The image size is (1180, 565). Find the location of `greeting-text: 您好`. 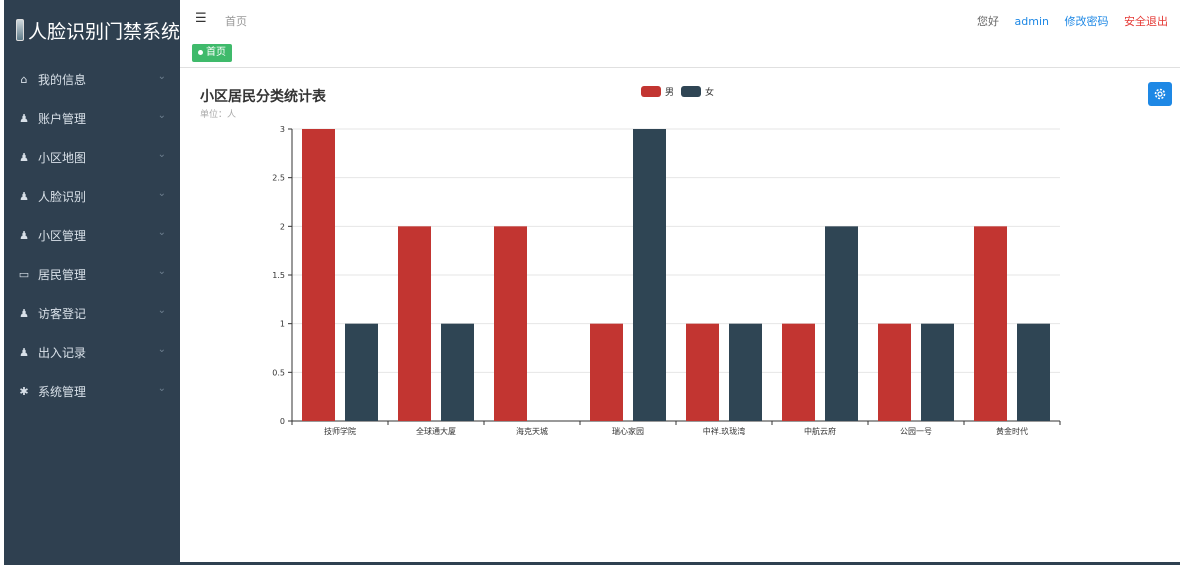

greeting-text: 您好 is located at coordinates (988, 21).